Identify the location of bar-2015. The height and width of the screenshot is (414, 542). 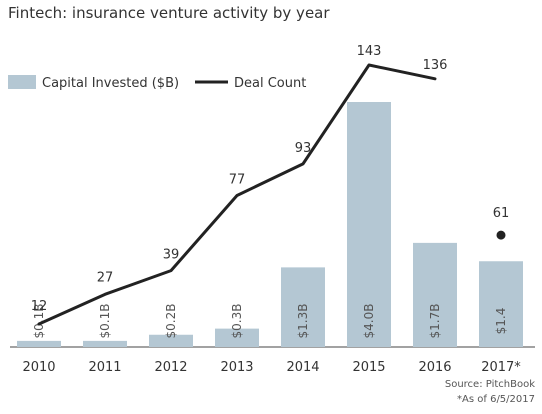
(369, 224).